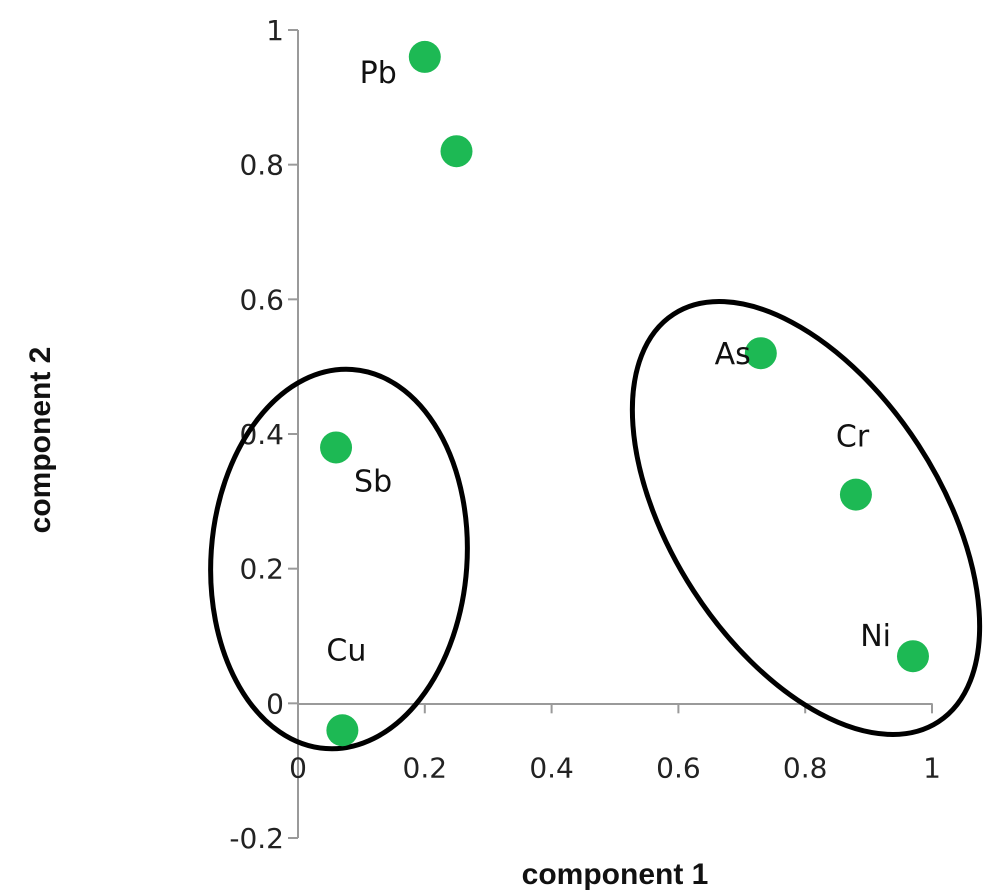 This screenshot has height=896, width=988. What do you see at coordinates (346, 650) in the screenshot?
I see `point-label-cu: Cu` at bounding box center [346, 650].